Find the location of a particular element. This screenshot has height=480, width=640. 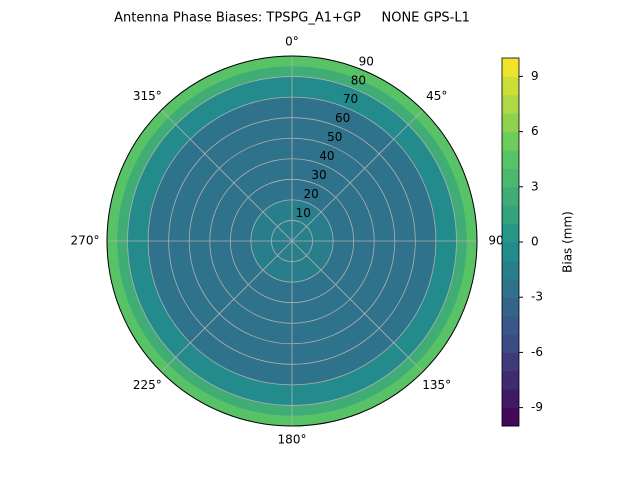

colorbar-label: Bias (mm) is located at coordinates (568, 242).